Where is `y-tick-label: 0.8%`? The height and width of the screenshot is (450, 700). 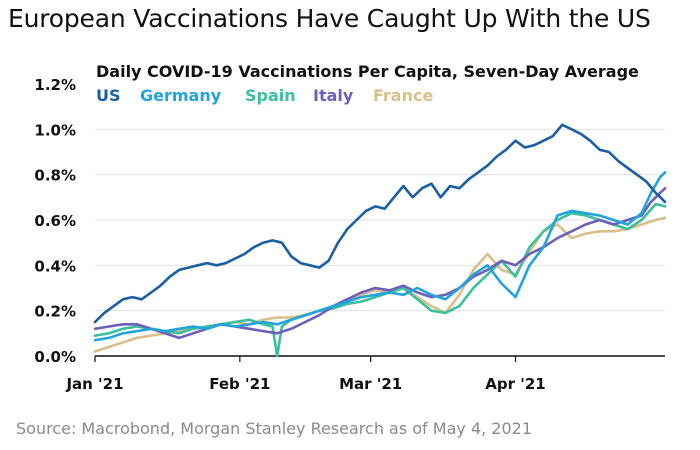 y-tick-label: 0.8% is located at coordinates (55, 176).